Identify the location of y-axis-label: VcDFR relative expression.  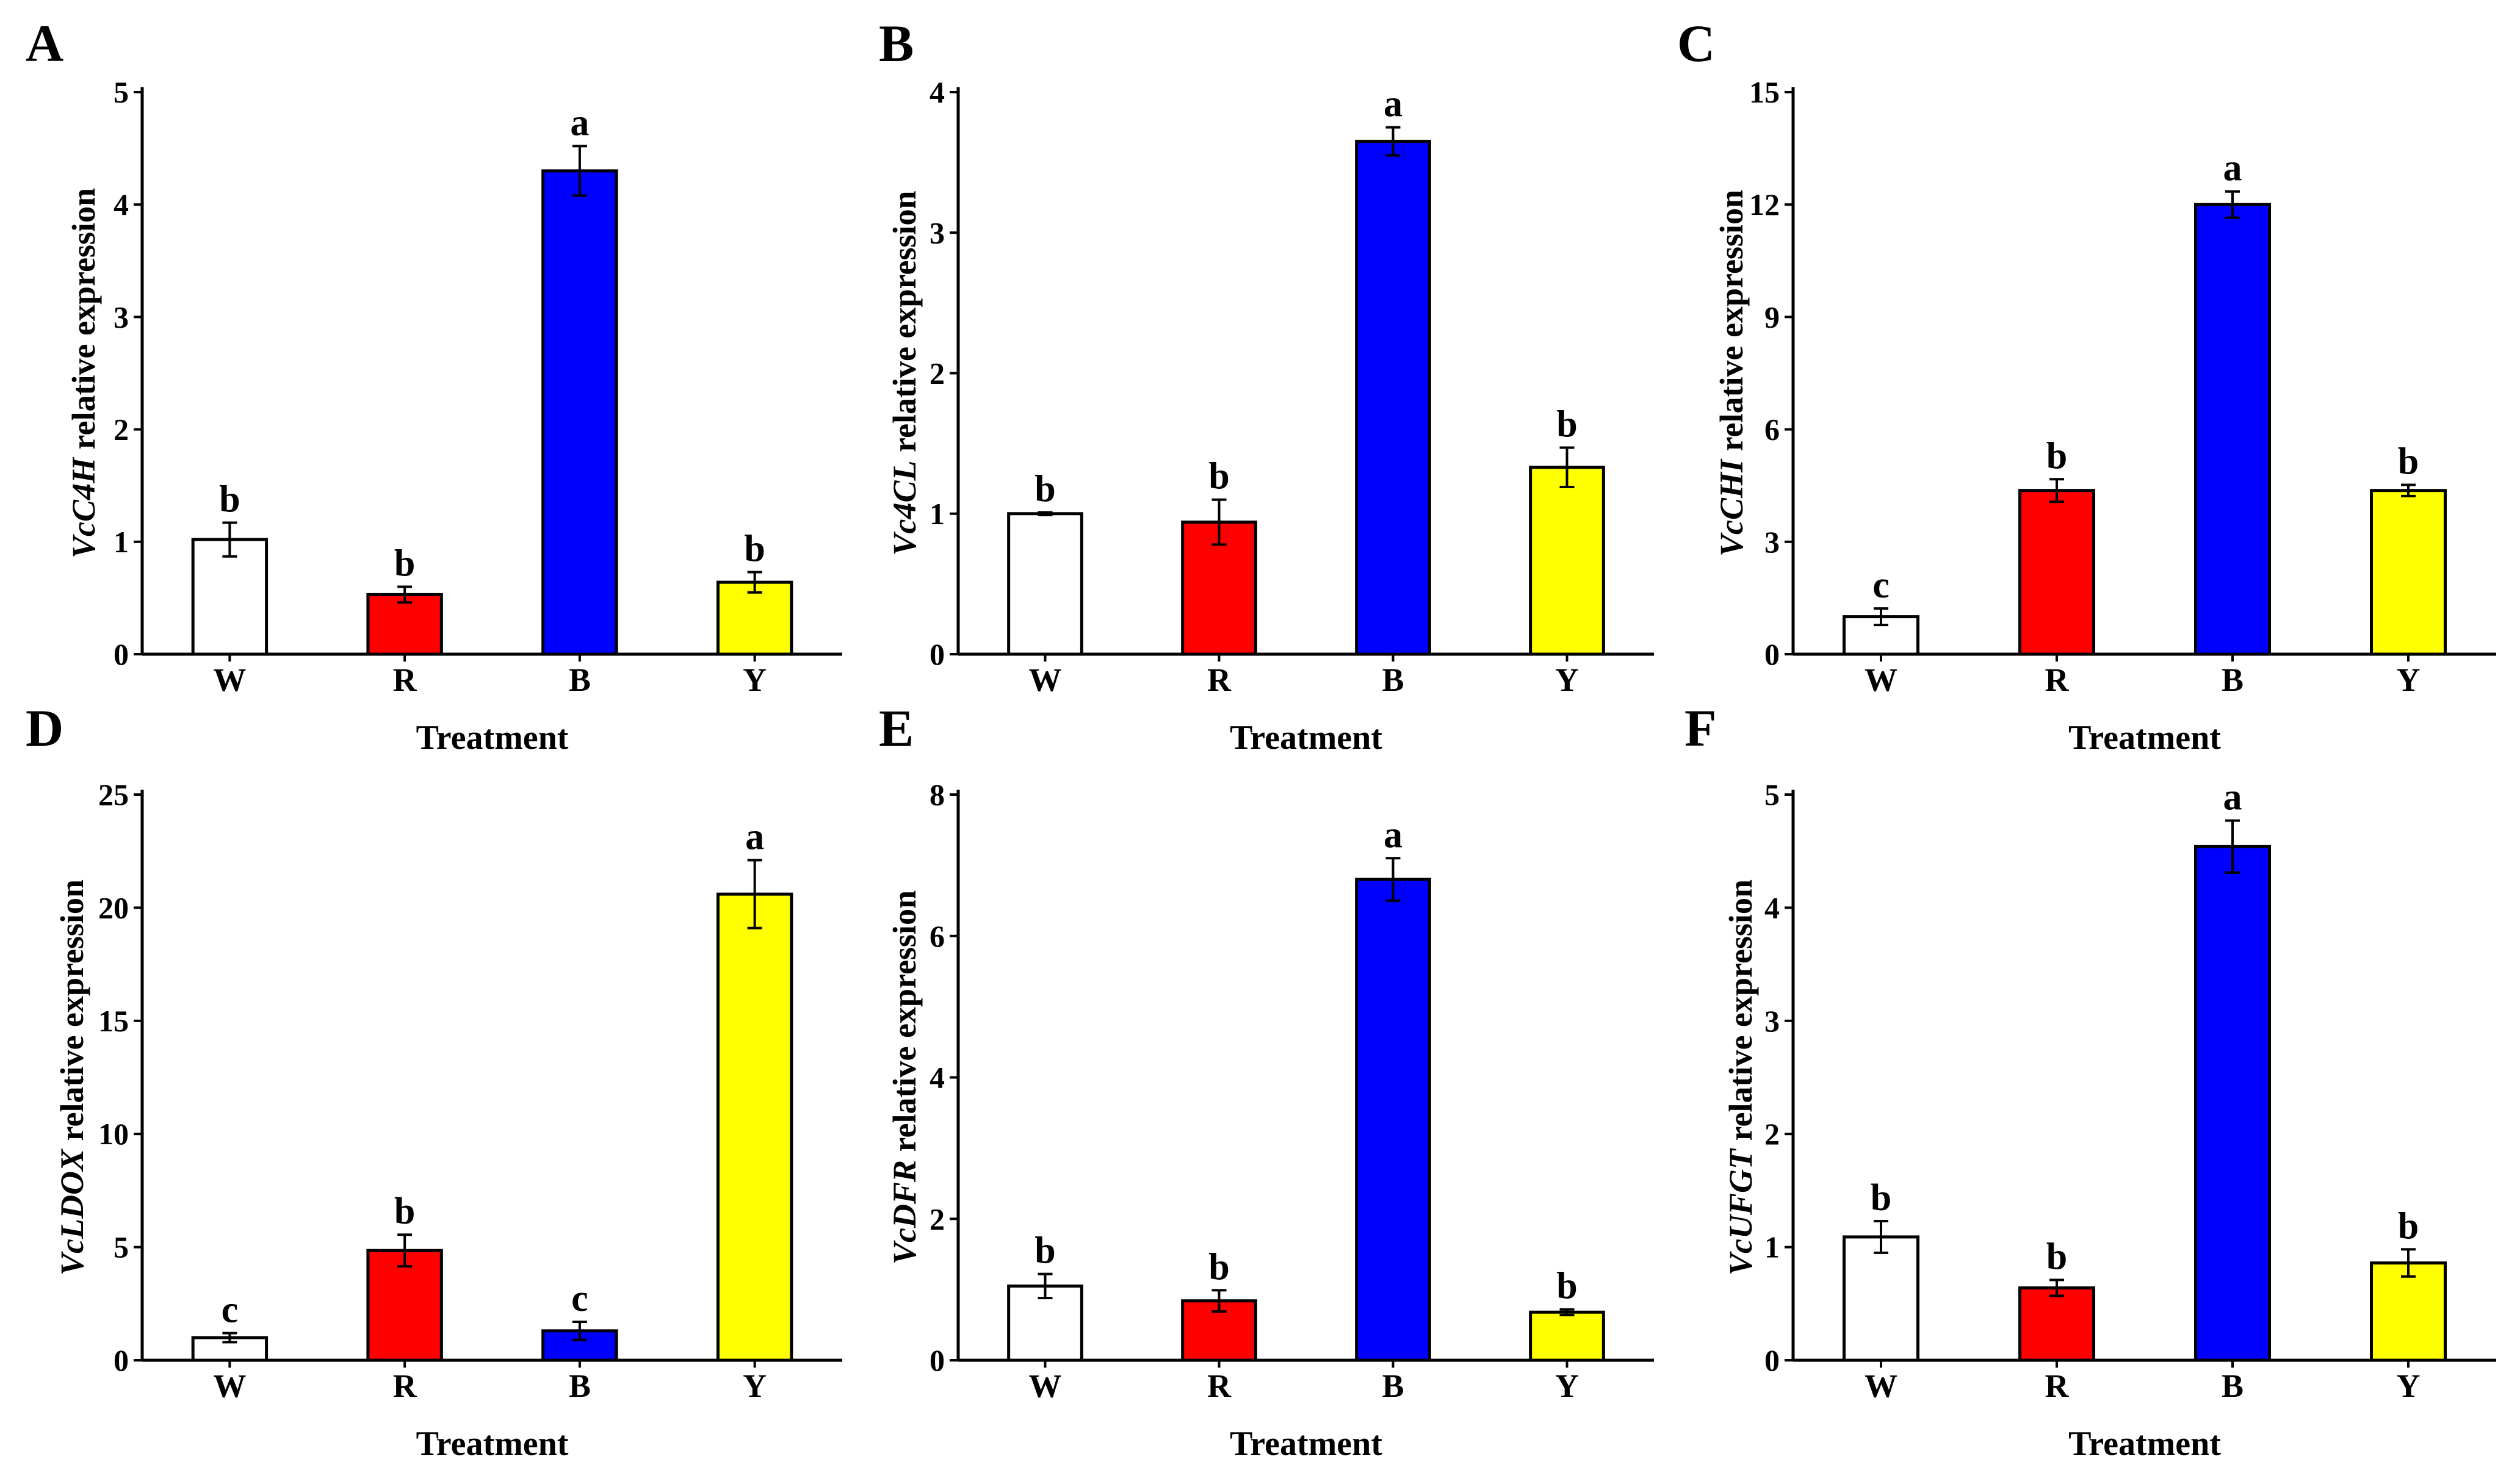
(904, 1077).